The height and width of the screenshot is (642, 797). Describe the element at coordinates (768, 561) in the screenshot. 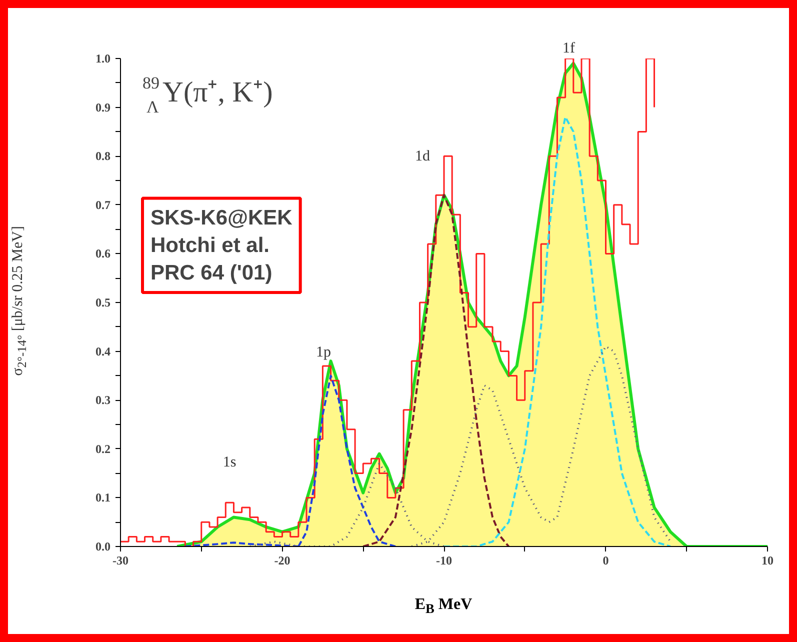

I see `x-tick-label: 10` at that location.